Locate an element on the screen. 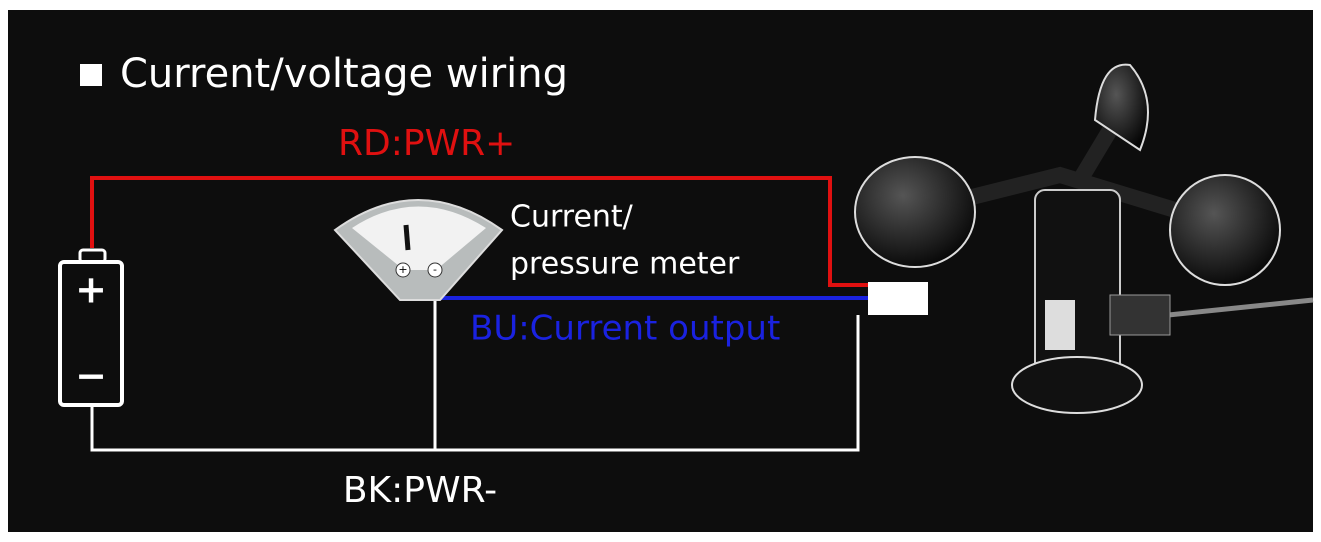 This screenshot has width=1321, height=542. meter-label: Current/ is located at coordinates (572, 217).